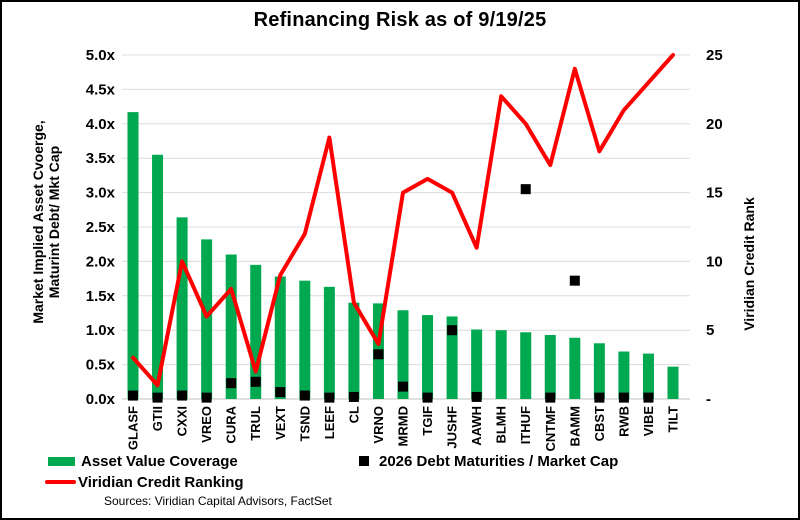 This screenshot has height=520, width=800. I want to click on bar-mrmd, so click(403, 354).